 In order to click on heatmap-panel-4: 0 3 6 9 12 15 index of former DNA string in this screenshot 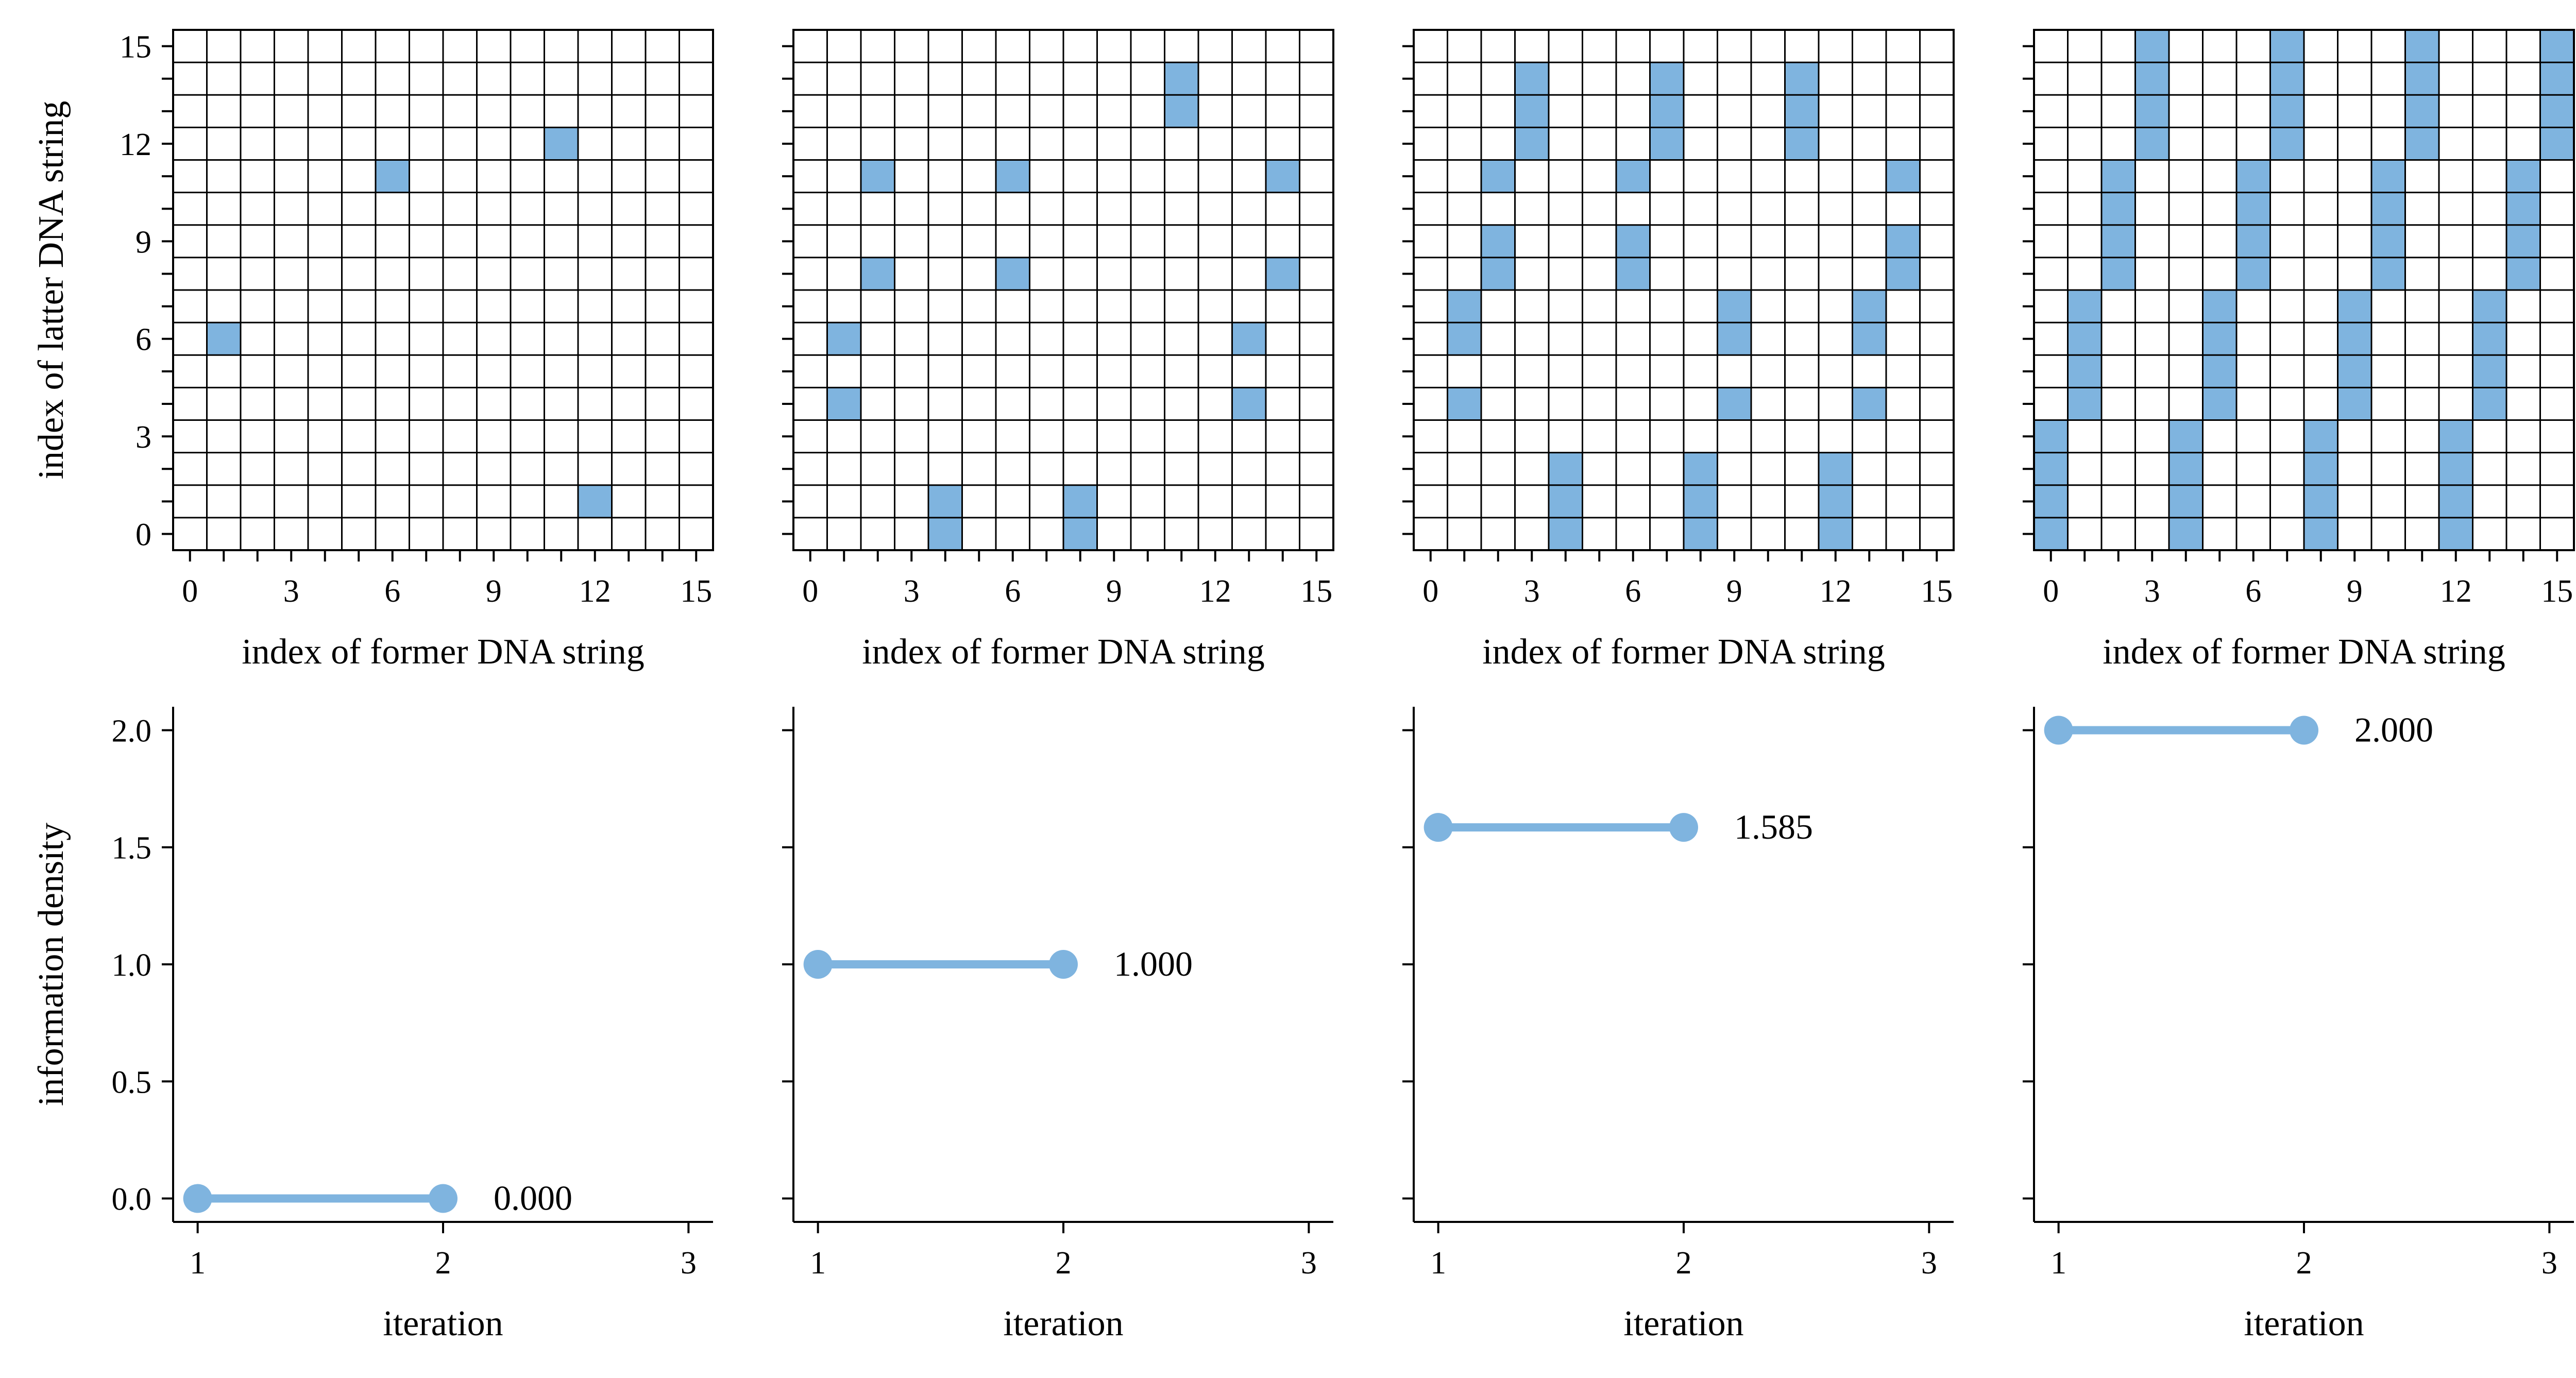, I will do `click(2299, 350)`.